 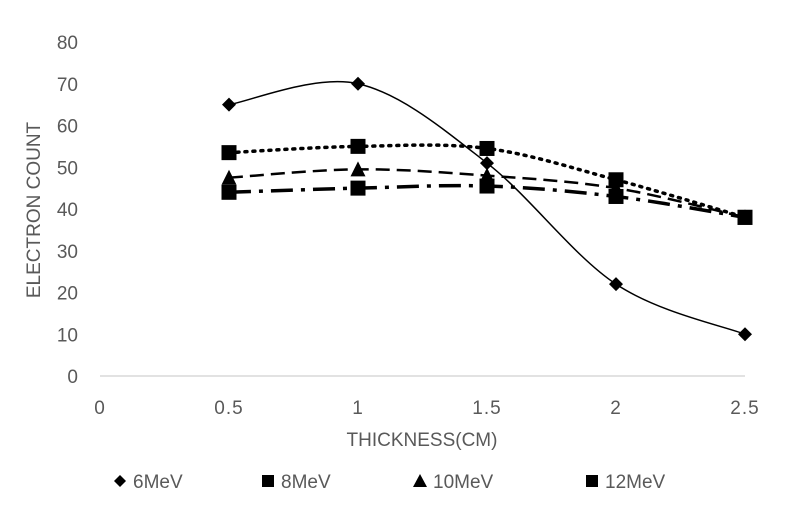 What do you see at coordinates (486, 408) in the screenshot?
I see `x-tick-label: 1.5` at bounding box center [486, 408].